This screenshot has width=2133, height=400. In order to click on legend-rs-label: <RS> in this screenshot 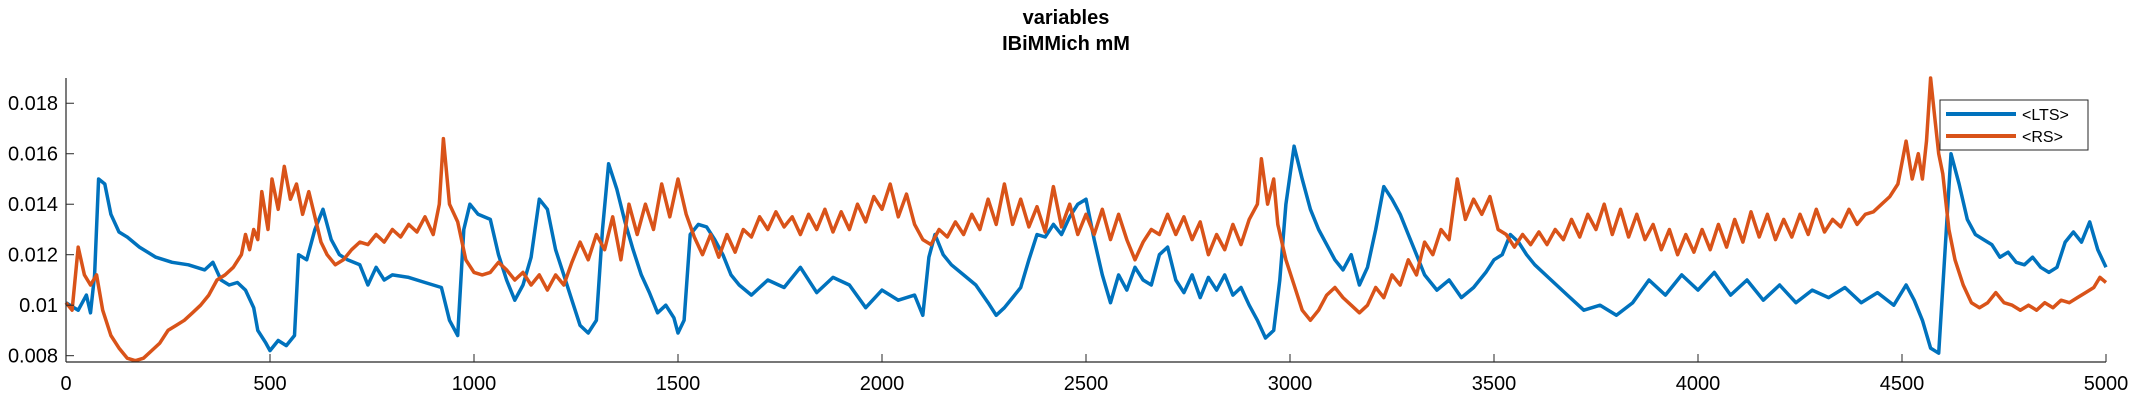, I will do `click(2042, 137)`.